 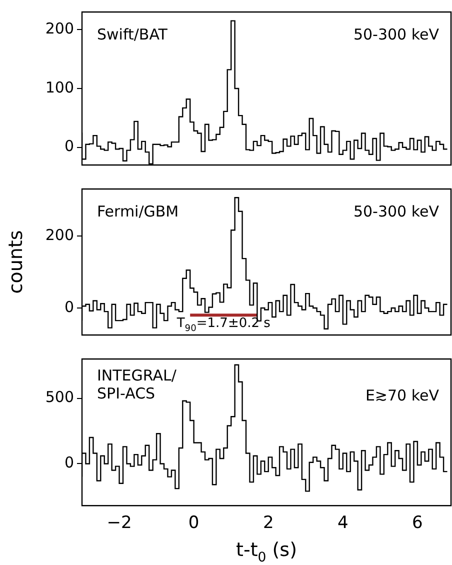 What do you see at coordinates (268, 523) in the screenshot?
I see `x-tick-label: 2` at bounding box center [268, 523].